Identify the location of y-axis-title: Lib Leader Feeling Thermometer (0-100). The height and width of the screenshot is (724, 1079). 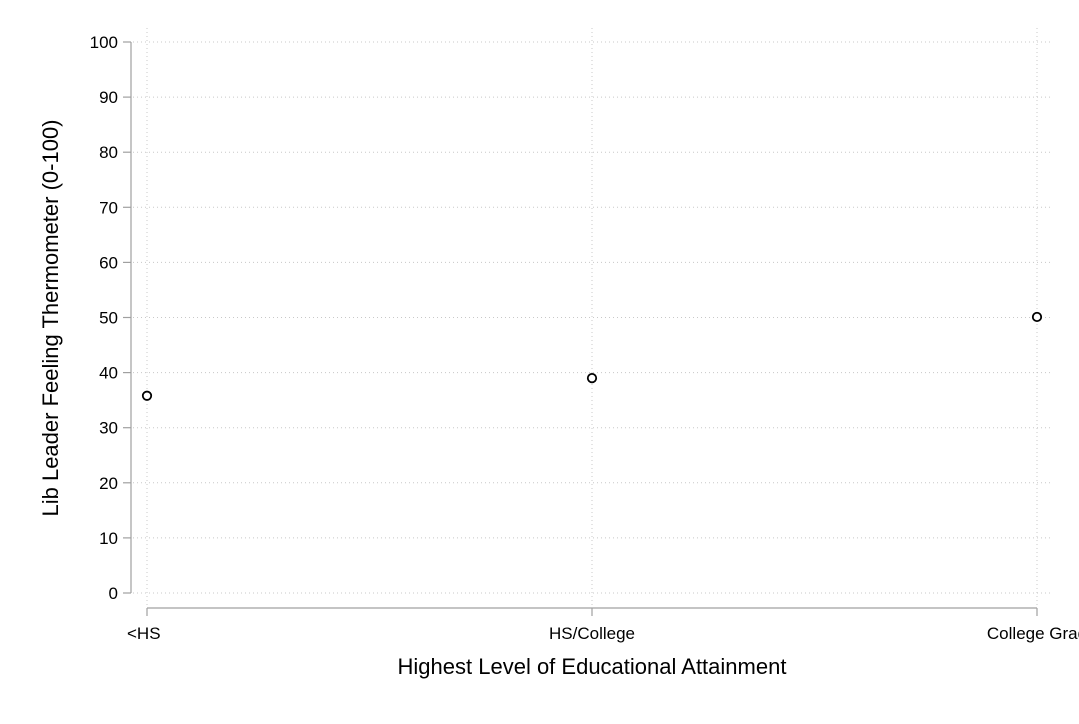
(50, 317).